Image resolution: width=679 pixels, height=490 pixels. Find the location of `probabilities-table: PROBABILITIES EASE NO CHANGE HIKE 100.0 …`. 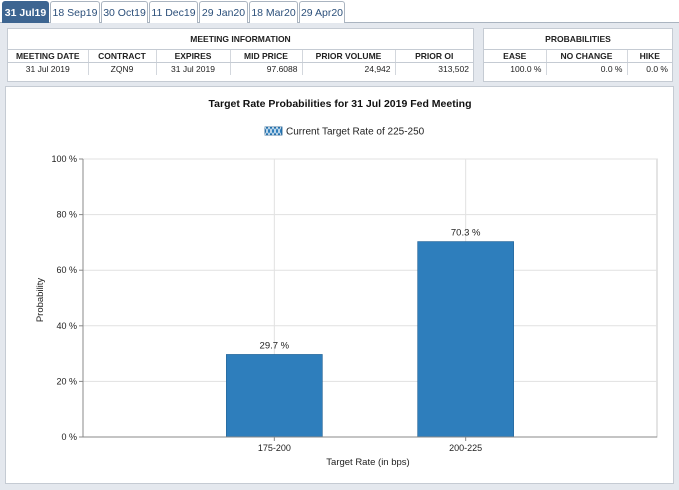

probabilities-table: PROBABILITIES EASE NO CHANGE HIKE 100.0 … is located at coordinates (578, 52).